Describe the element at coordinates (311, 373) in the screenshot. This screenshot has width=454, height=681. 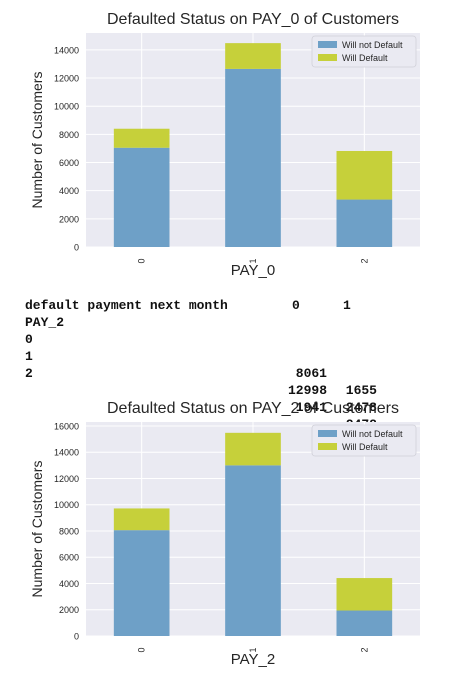
I see `crosstab-cell: 8061` at that location.